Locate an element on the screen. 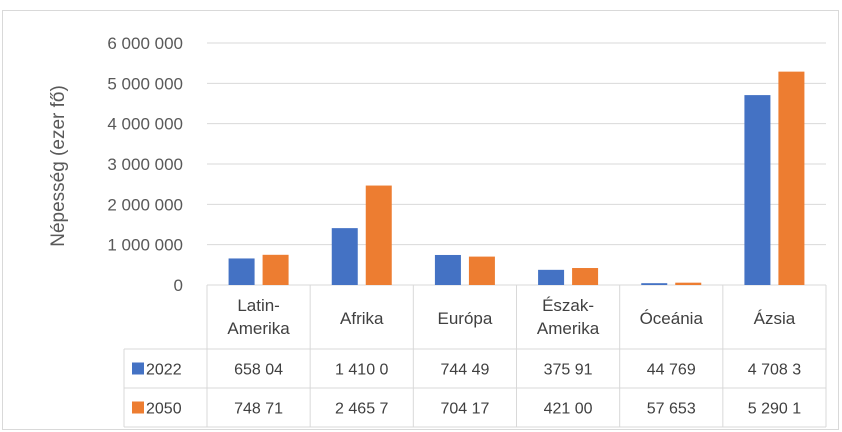  y-tick-label: 4 000 000 is located at coordinates (145, 124).